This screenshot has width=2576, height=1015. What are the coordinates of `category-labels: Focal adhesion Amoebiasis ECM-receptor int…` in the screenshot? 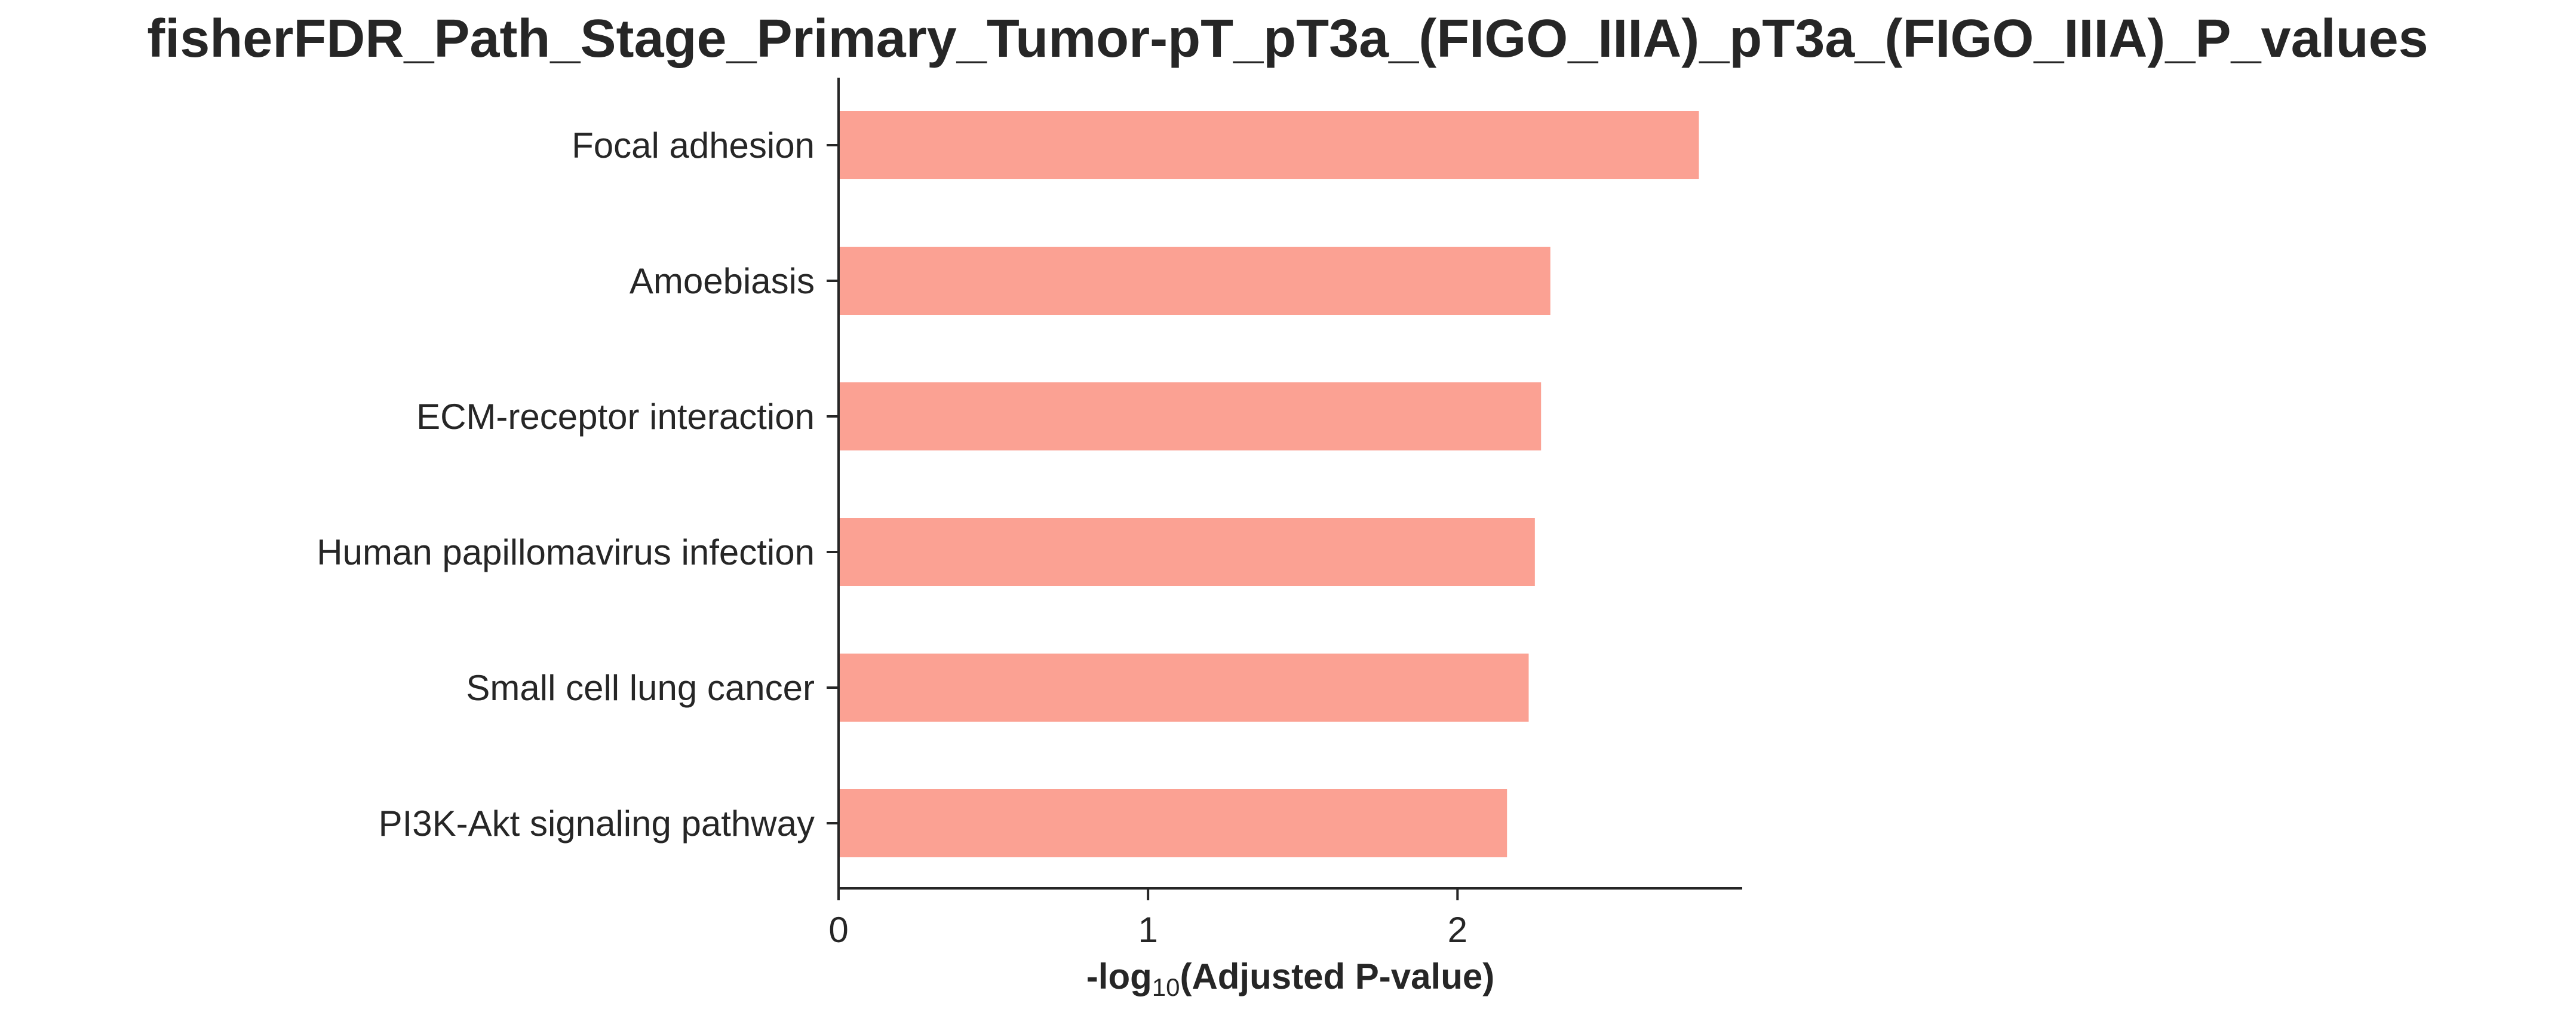 It's located at (578, 484).